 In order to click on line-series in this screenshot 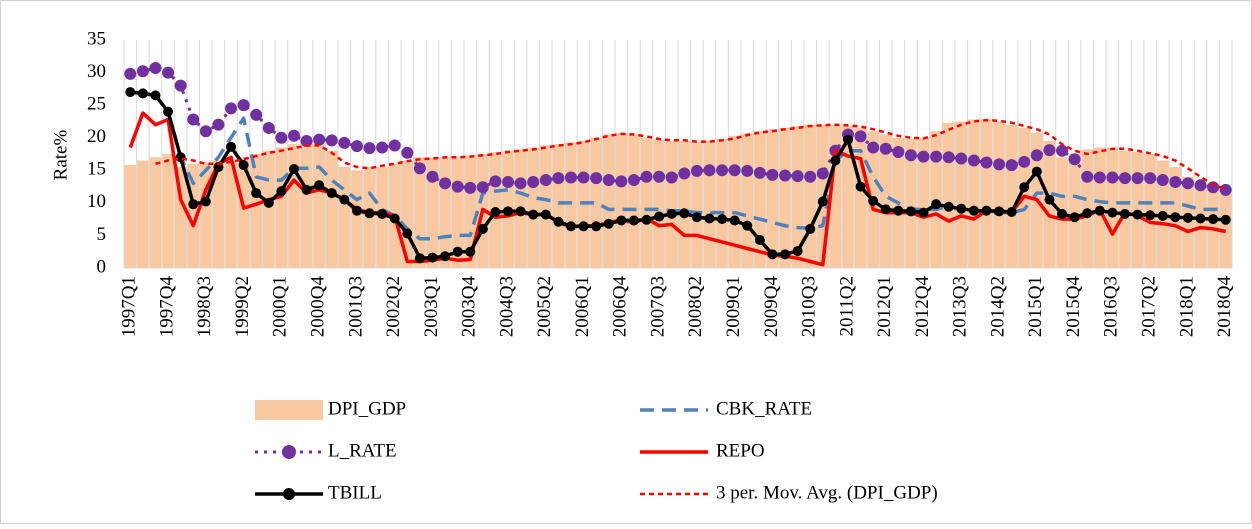, I will do `click(691, 154)`.